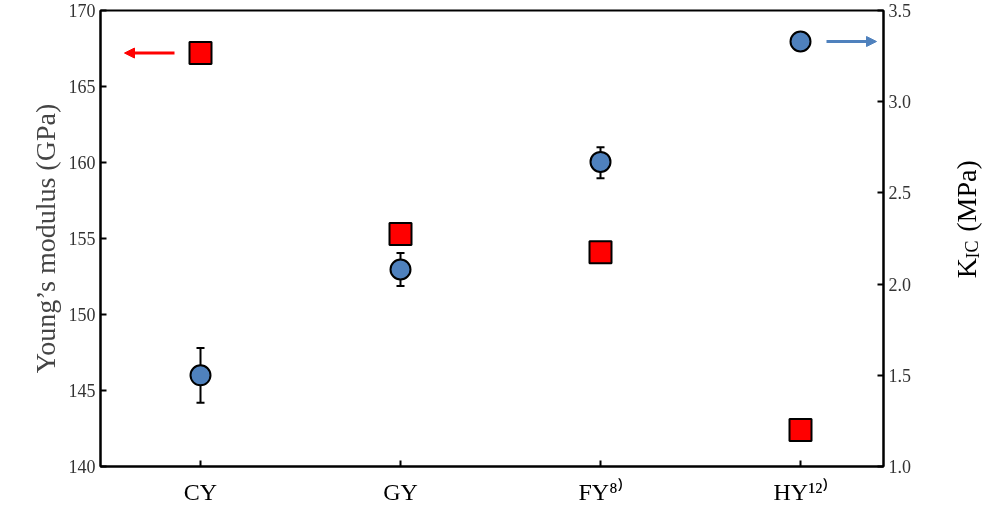 The image size is (1002, 511). I want to click on y2-axis-title: KIC (MPa), so click(967, 219).